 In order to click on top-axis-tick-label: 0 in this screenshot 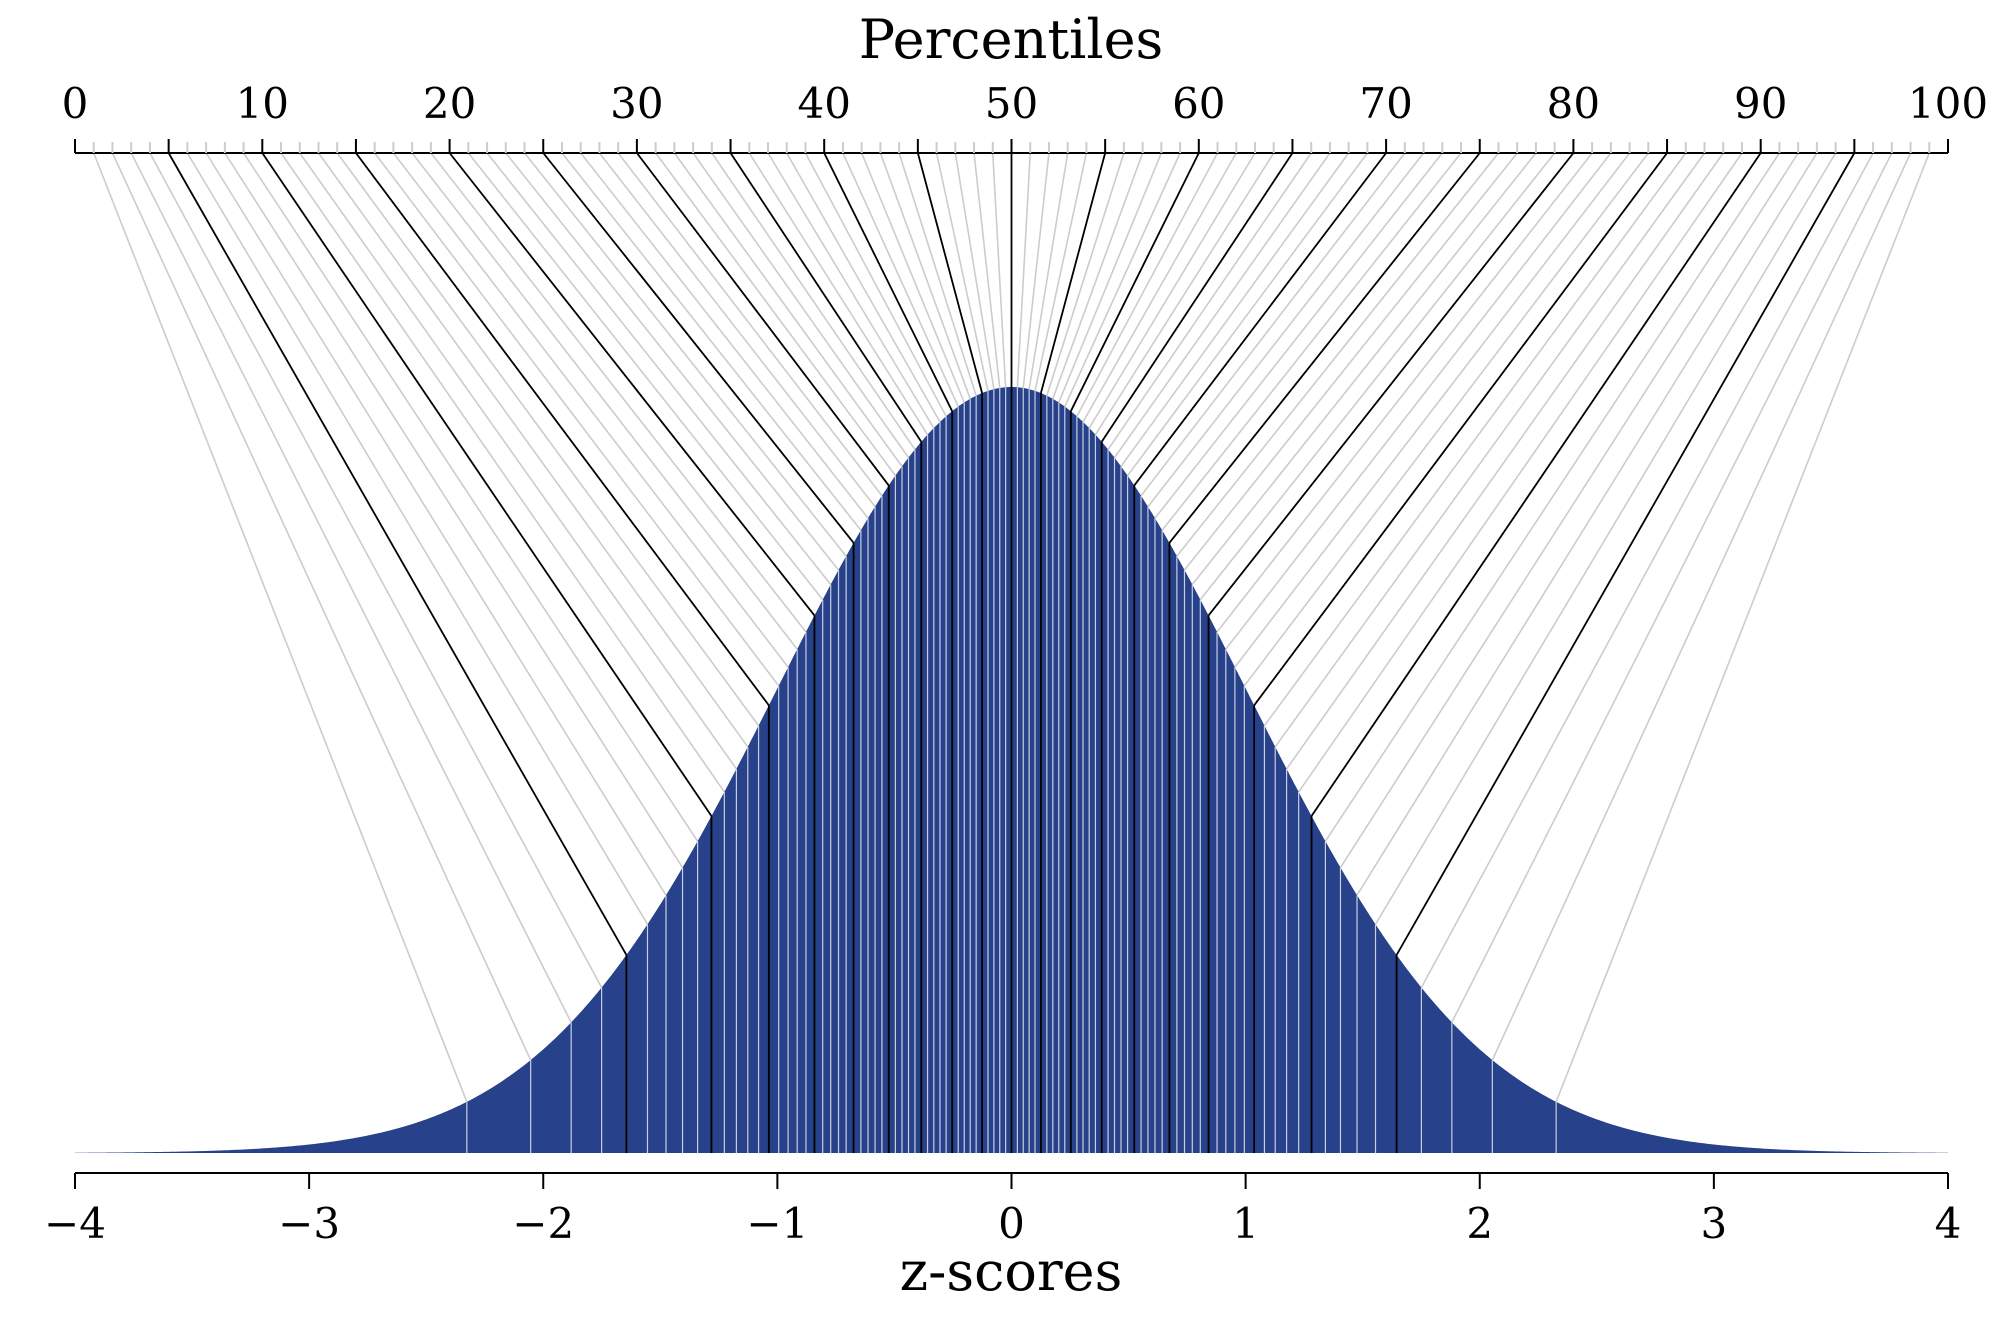, I will do `click(75, 103)`.